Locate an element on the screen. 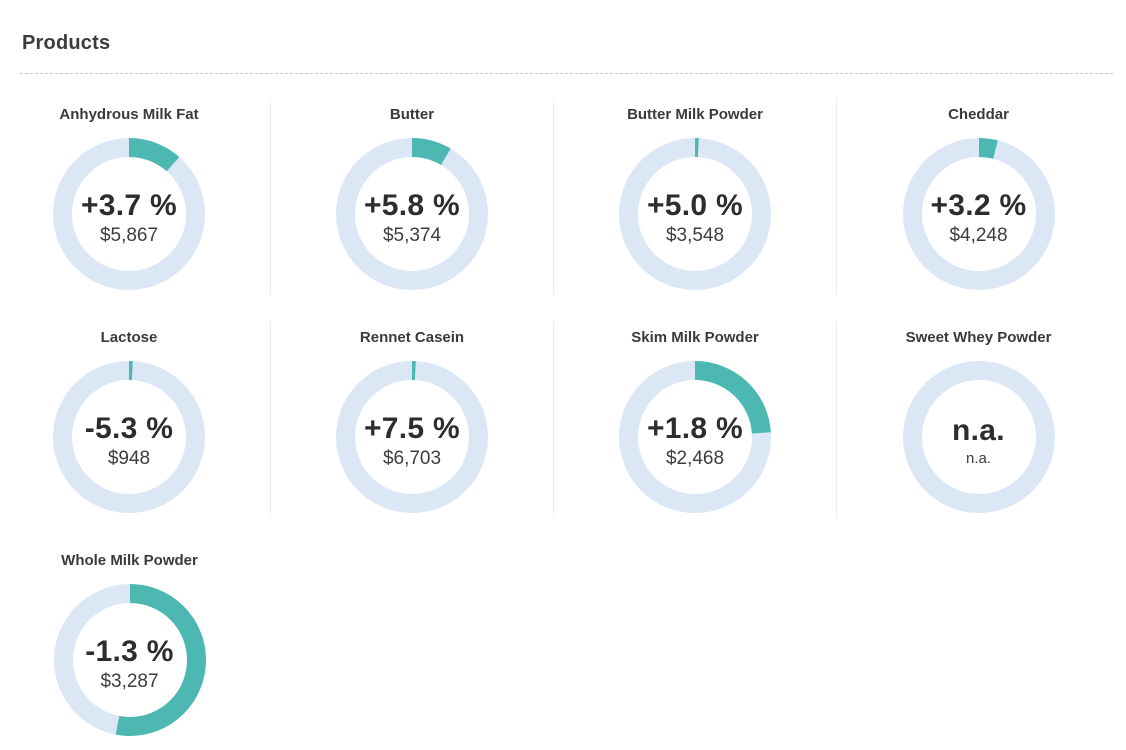 The width and height of the screenshot is (1126, 750). donut-ring-background is located at coordinates (978, 437).